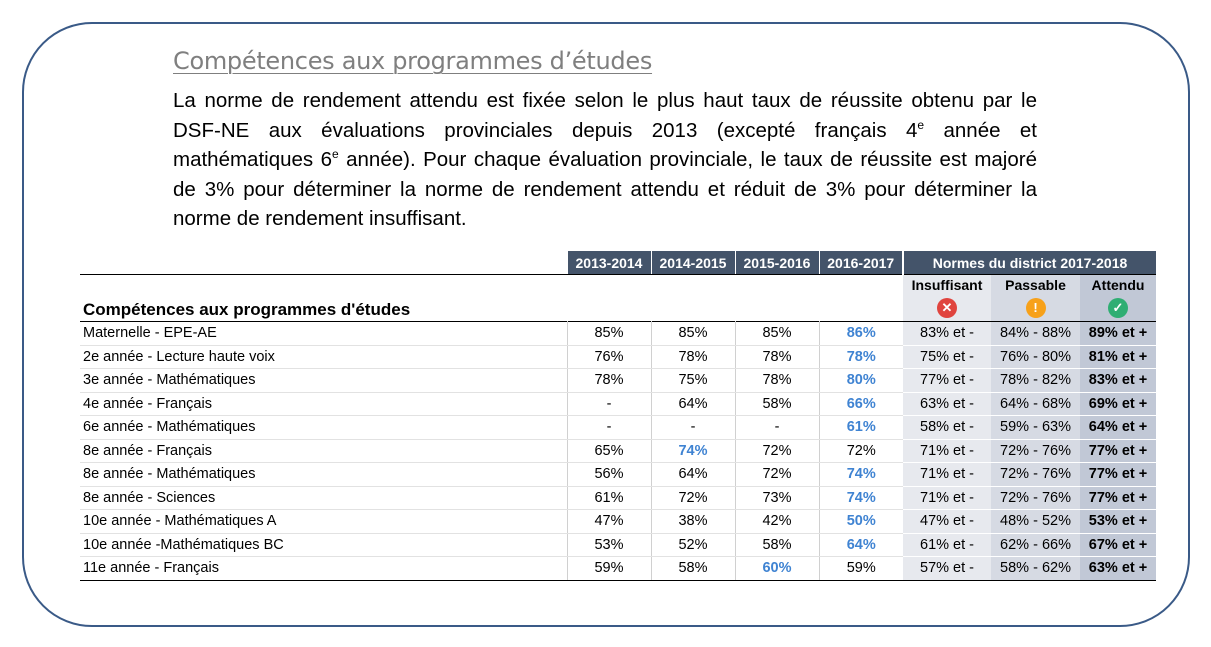 This screenshot has width=1211, height=647. Describe the element at coordinates (335, 154) in the screenshot. I see `superscript-2: e` at that location.